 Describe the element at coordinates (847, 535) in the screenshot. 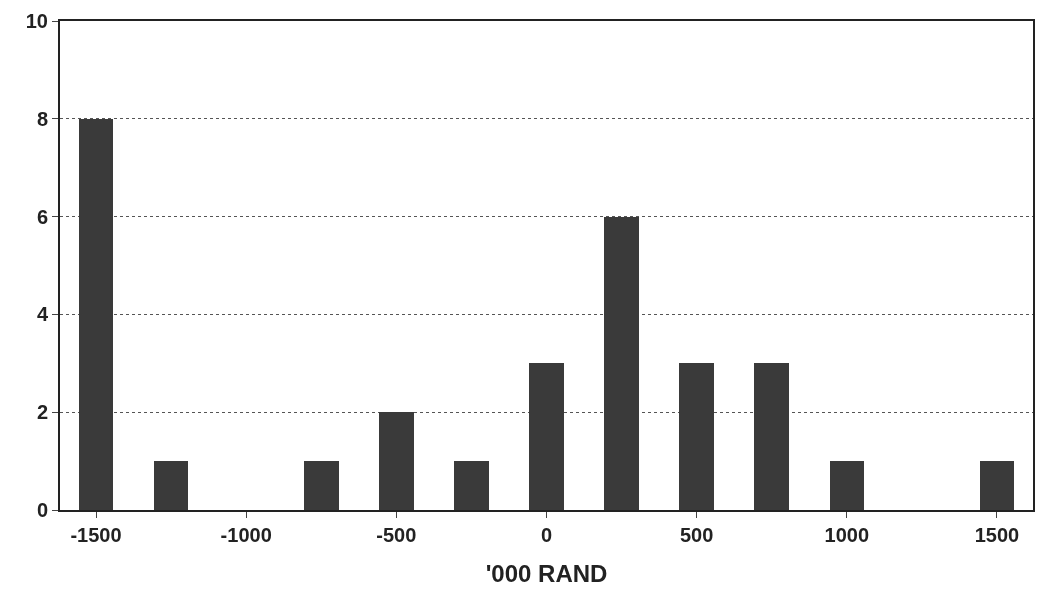

I see `x-tick-label: 1000` at that location.